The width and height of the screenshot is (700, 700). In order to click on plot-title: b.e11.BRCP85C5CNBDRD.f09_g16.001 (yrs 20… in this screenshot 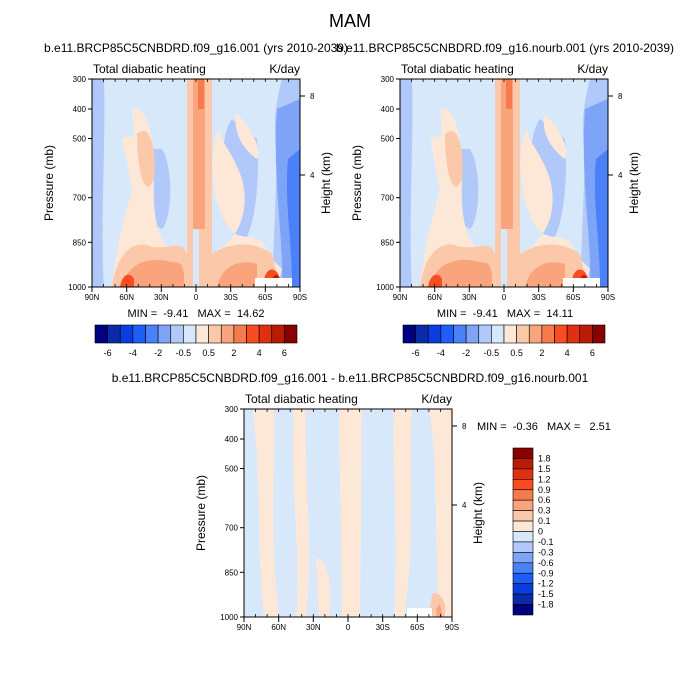, I will do `click(196, 48)`.